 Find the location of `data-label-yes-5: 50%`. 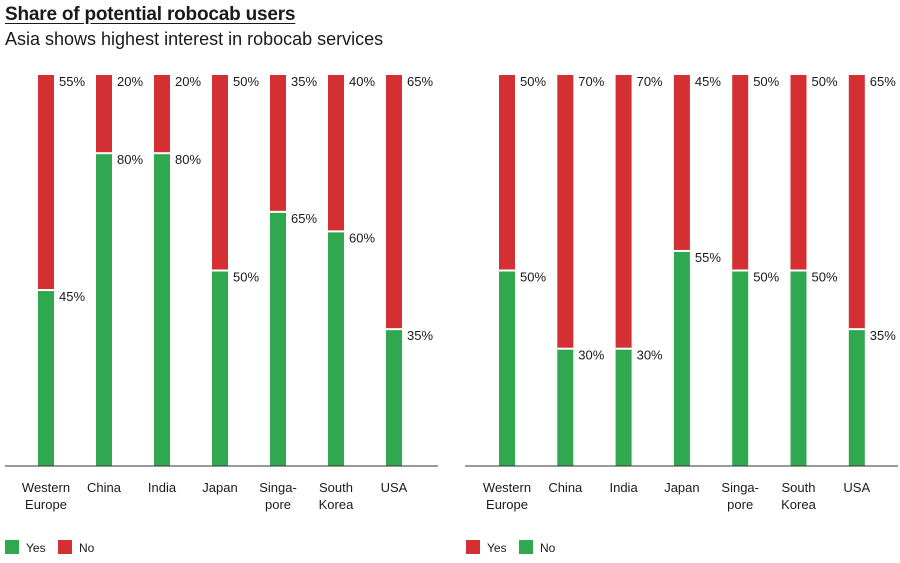

data-label-yes-5: 50% is located at coordinates (766, 277).